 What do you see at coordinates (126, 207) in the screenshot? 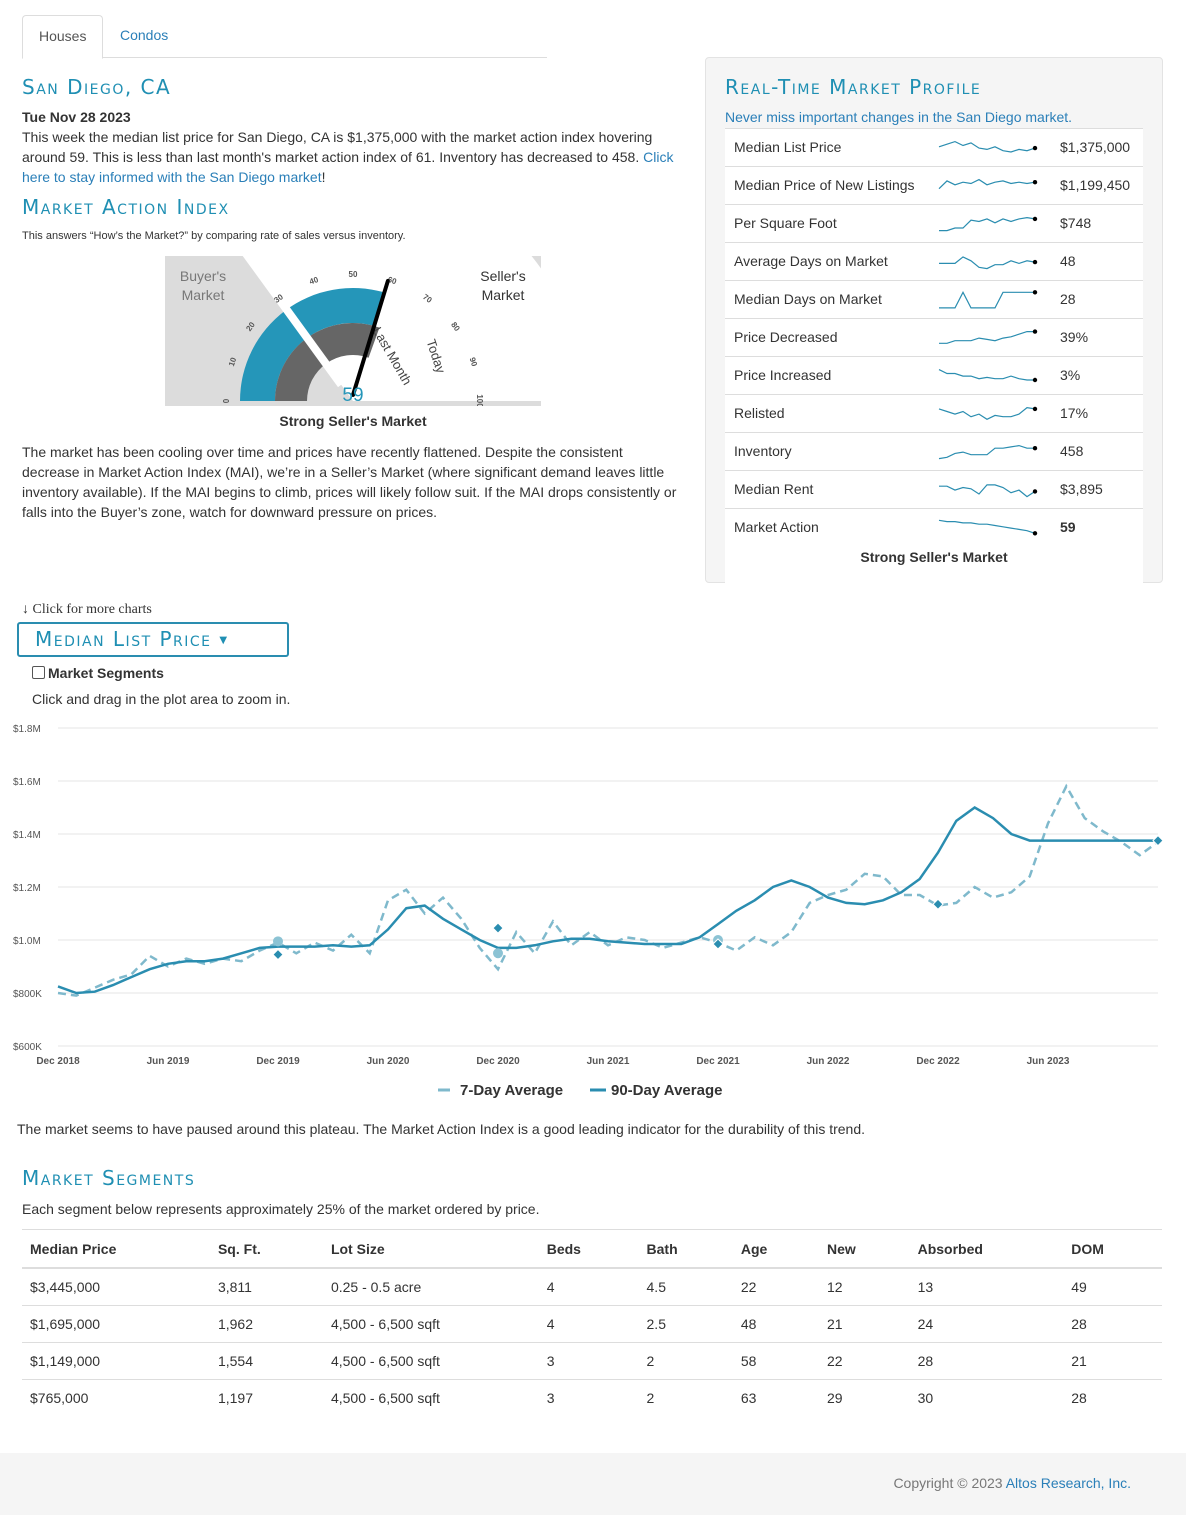
I see `mai-title: Market Action Index` at bounding box center [126, 207].